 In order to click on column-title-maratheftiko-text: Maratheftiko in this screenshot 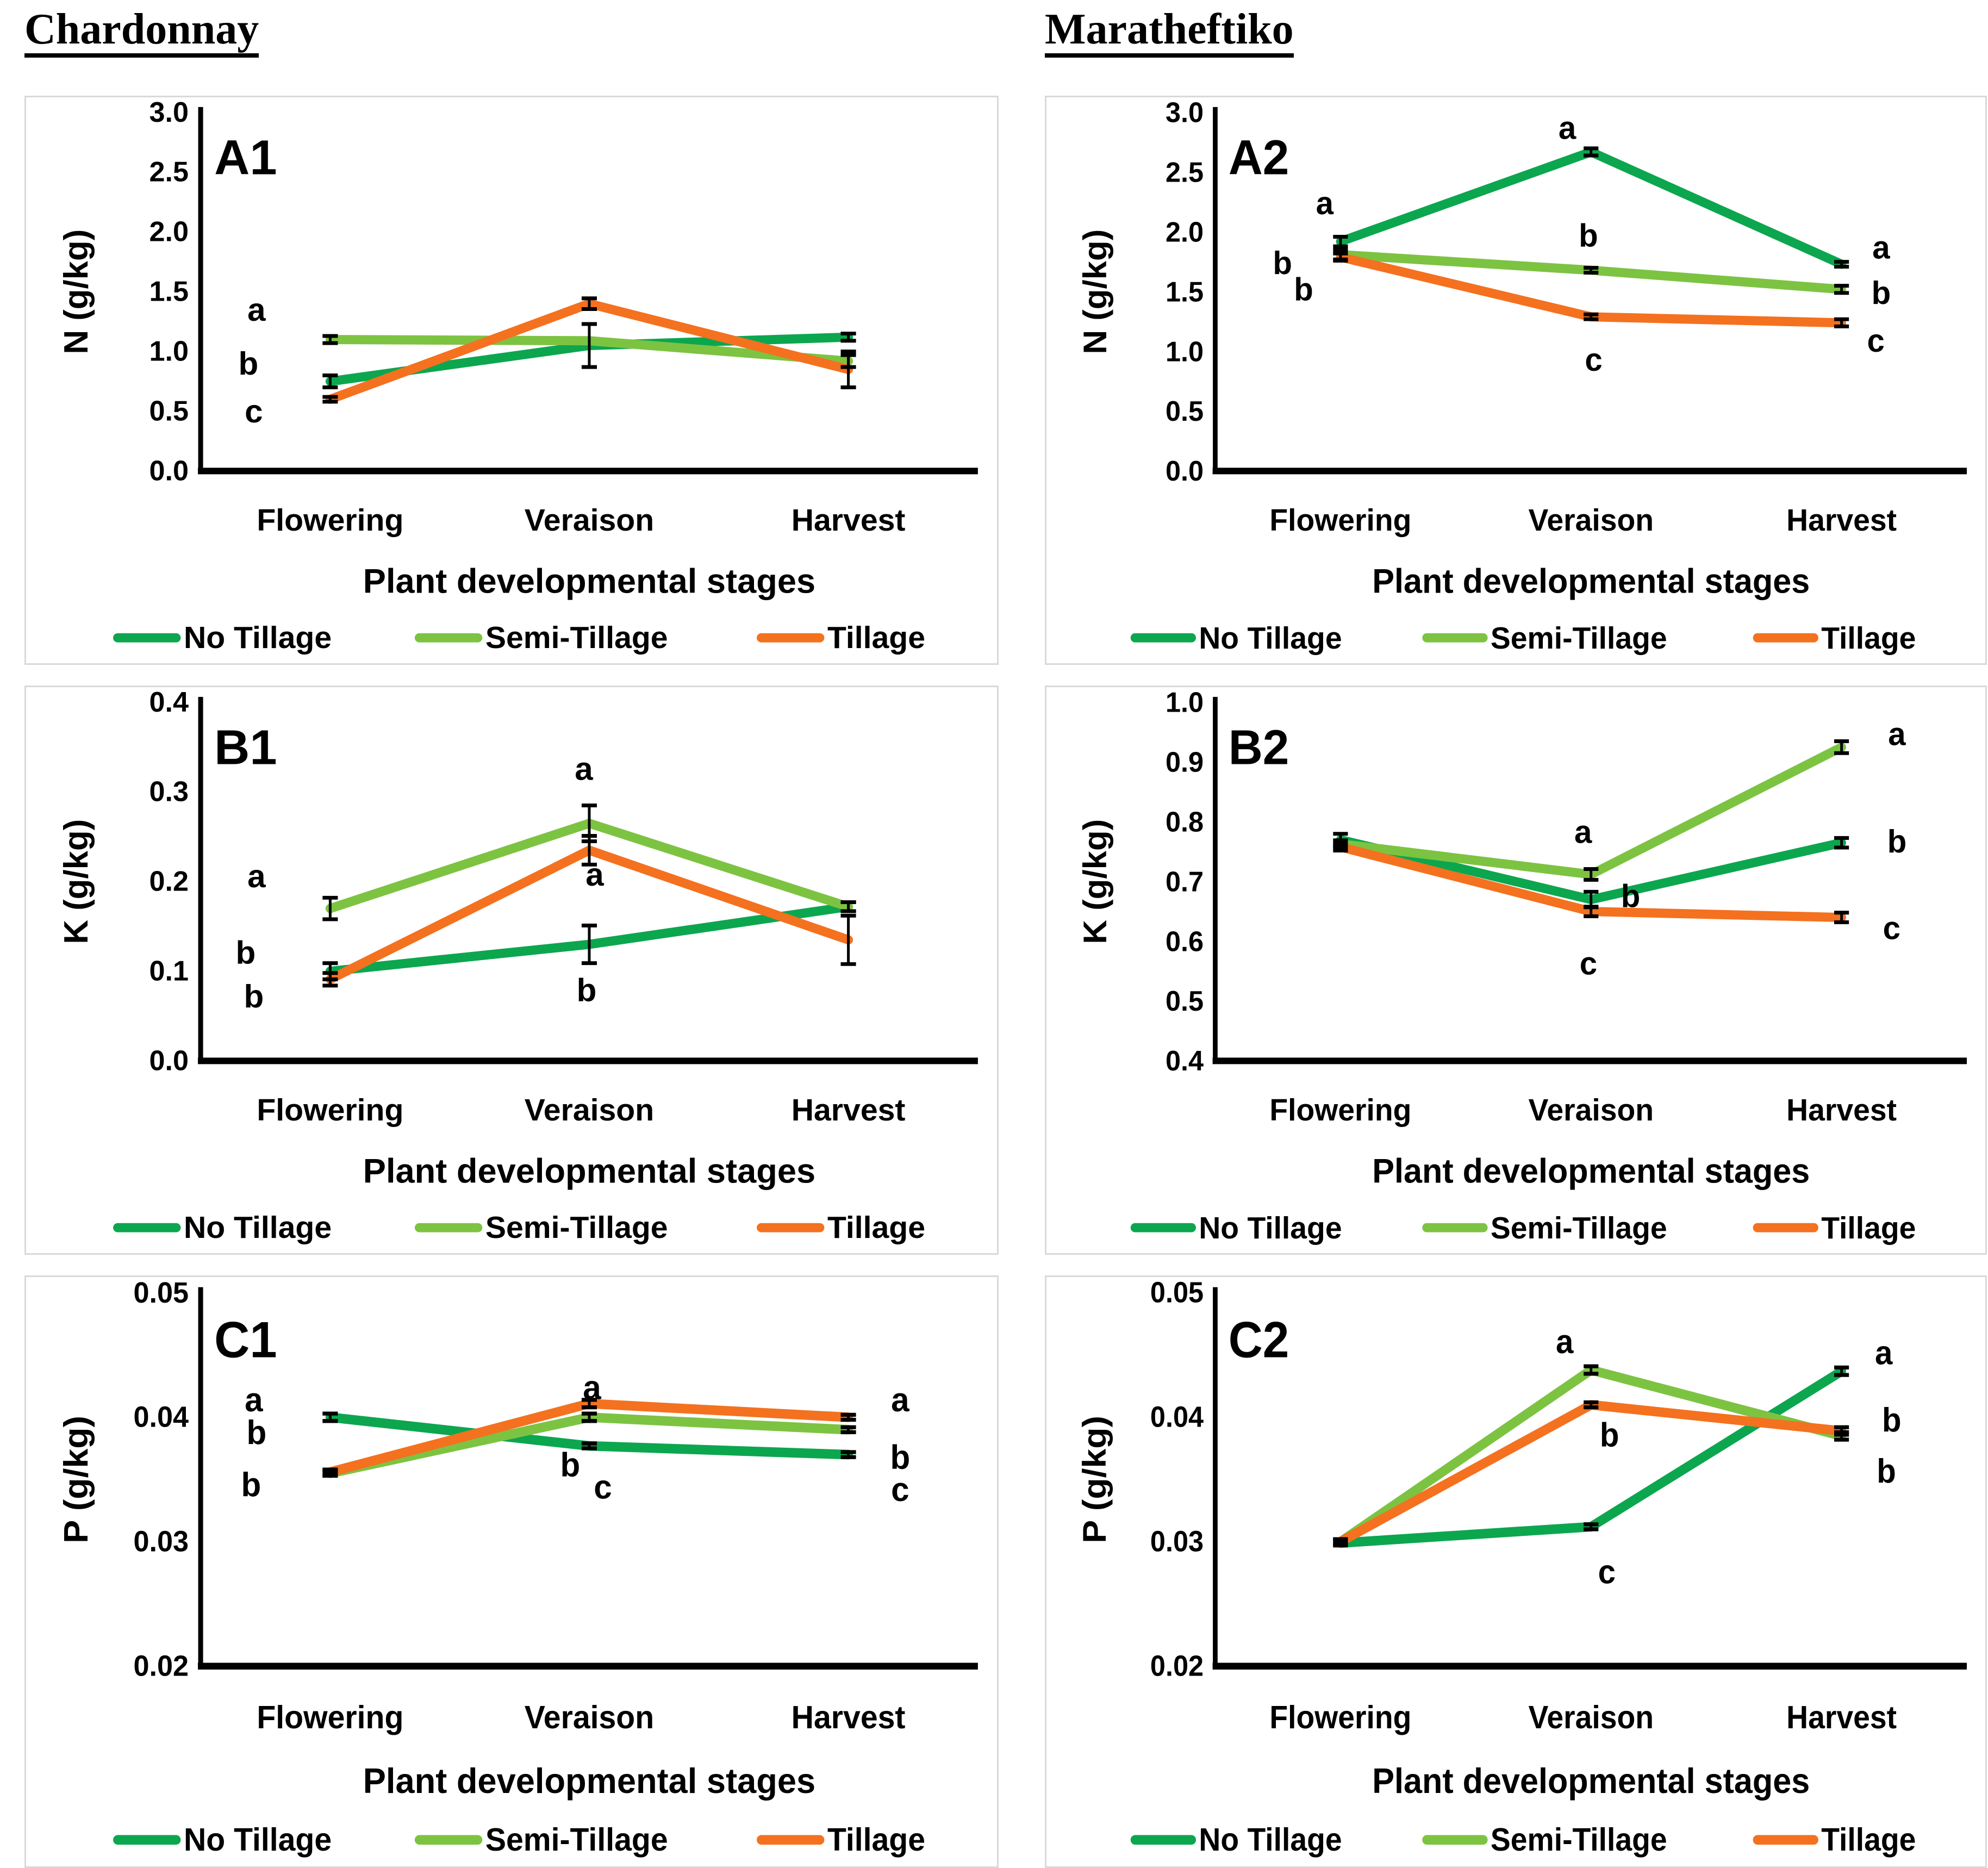, I will do `click(1169, 33)`.